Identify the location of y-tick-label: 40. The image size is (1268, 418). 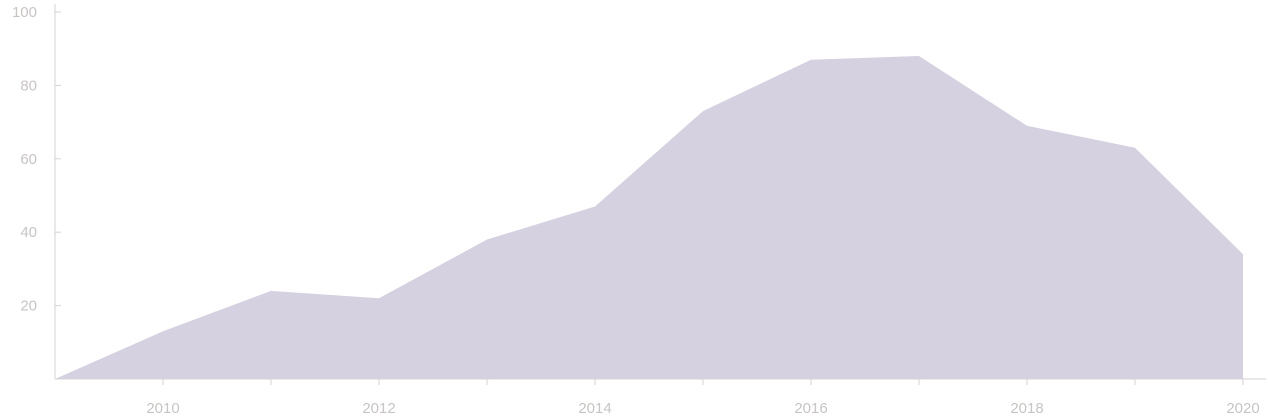
(28, 232).